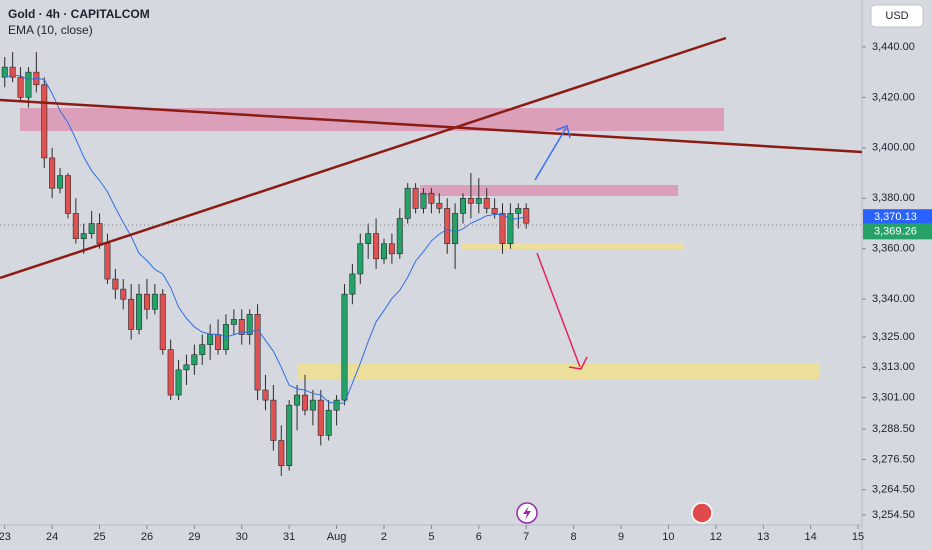  Describe the element at coordinates (550, 154) in the screenshot. I see `arrow` at that location.